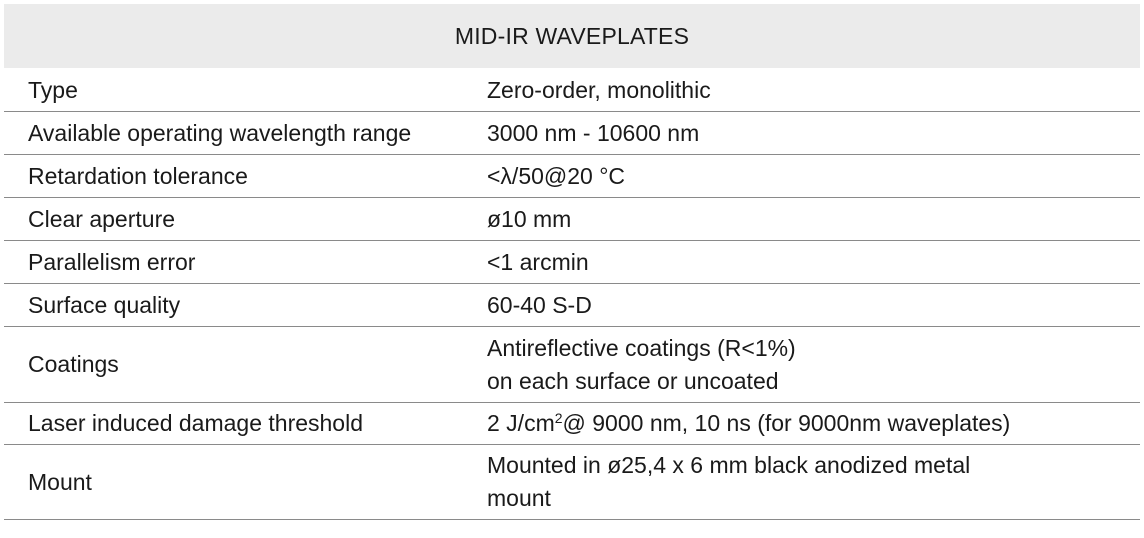 The width and height of the screenshot is (1144, 538). Describe the element at coordinates (138, 175) in the screenshot. I see `row-label: Retardation tolerance` at that location.